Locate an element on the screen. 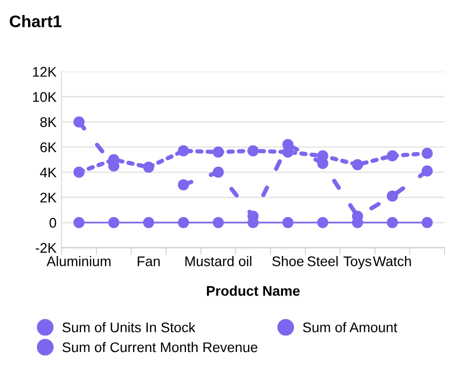  legend-label: Sum of Current Month Revenue is located at coordinates (160, 347).